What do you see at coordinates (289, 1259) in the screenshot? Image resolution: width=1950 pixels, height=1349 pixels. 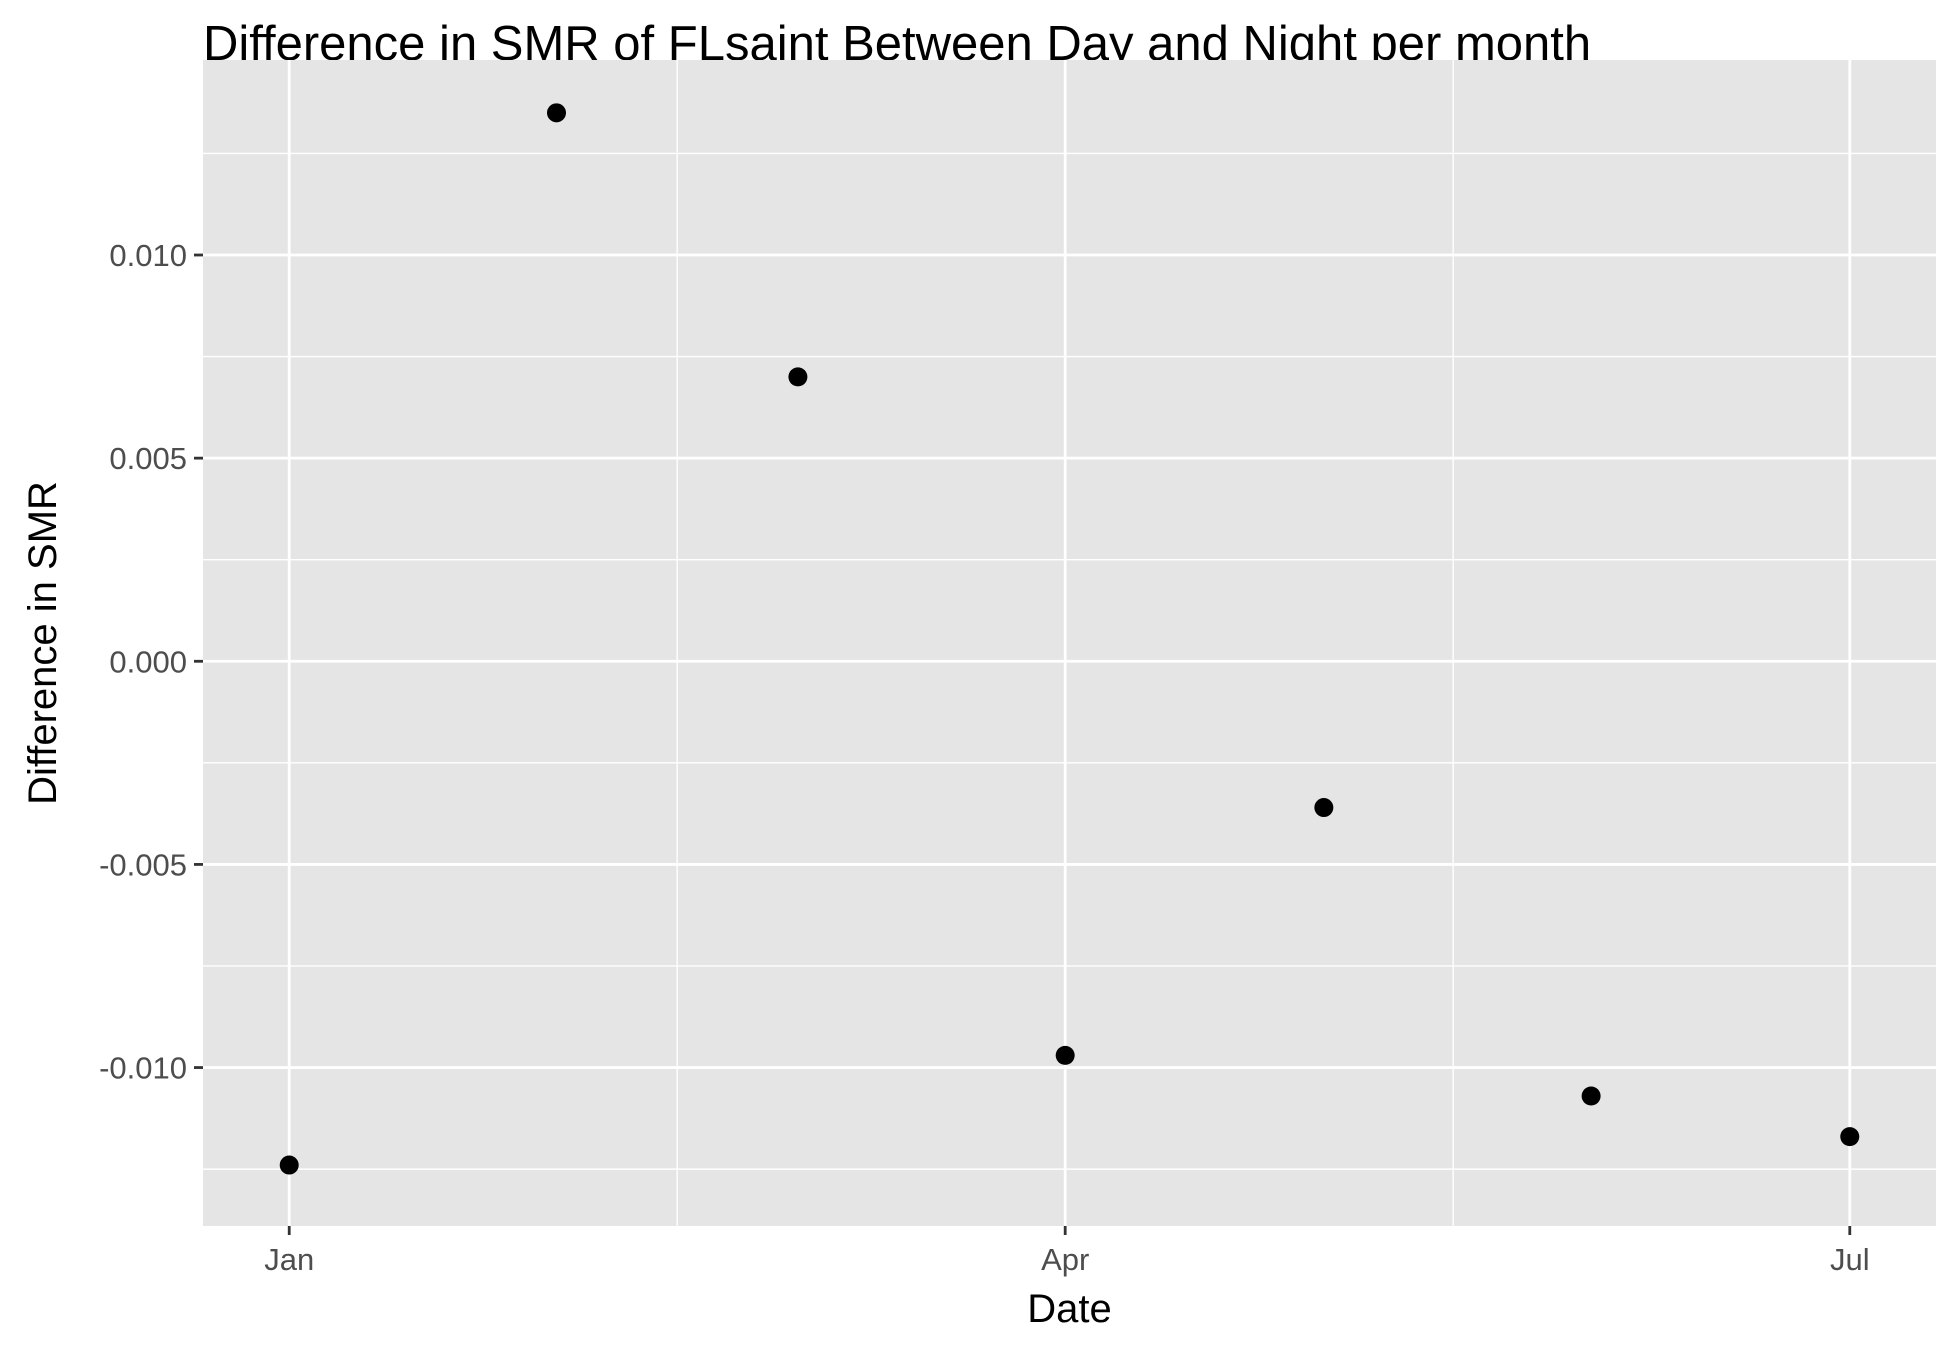 I see `x-tick-label: Jan` at bounding box center [289, 1259].